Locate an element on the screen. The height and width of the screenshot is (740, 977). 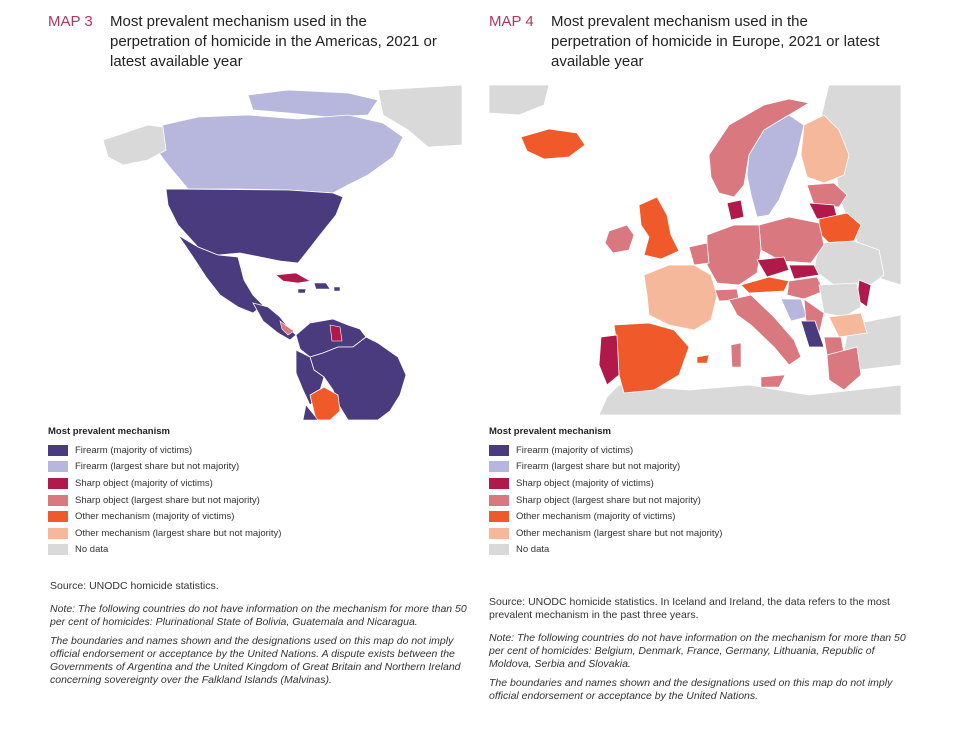
bosnia-montenegro is located at coordinates (812, 334).